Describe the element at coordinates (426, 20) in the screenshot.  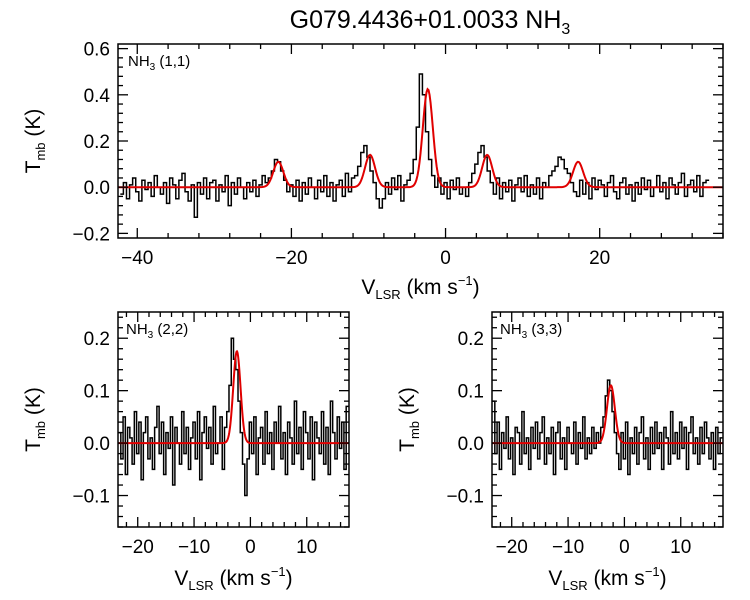
I see `figure-title-text: G079.4436+01.0033 NH` at that location.